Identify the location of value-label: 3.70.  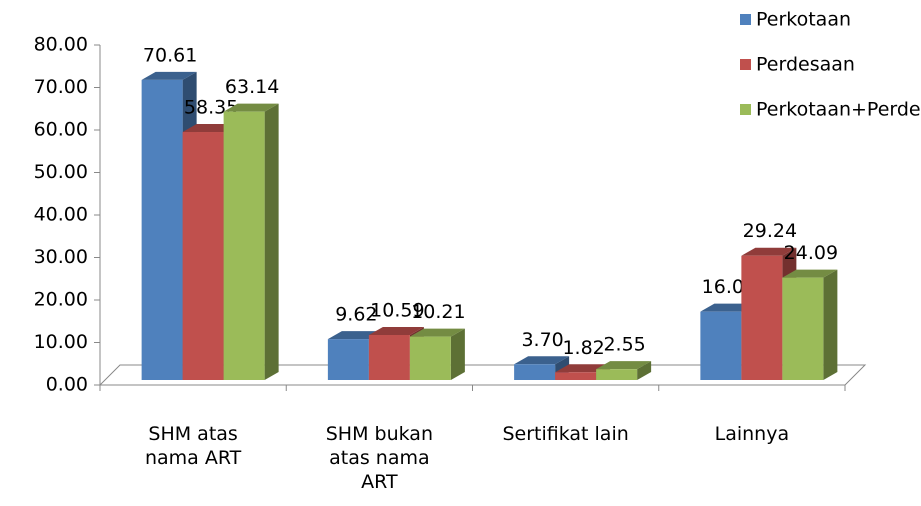
(542, 340).